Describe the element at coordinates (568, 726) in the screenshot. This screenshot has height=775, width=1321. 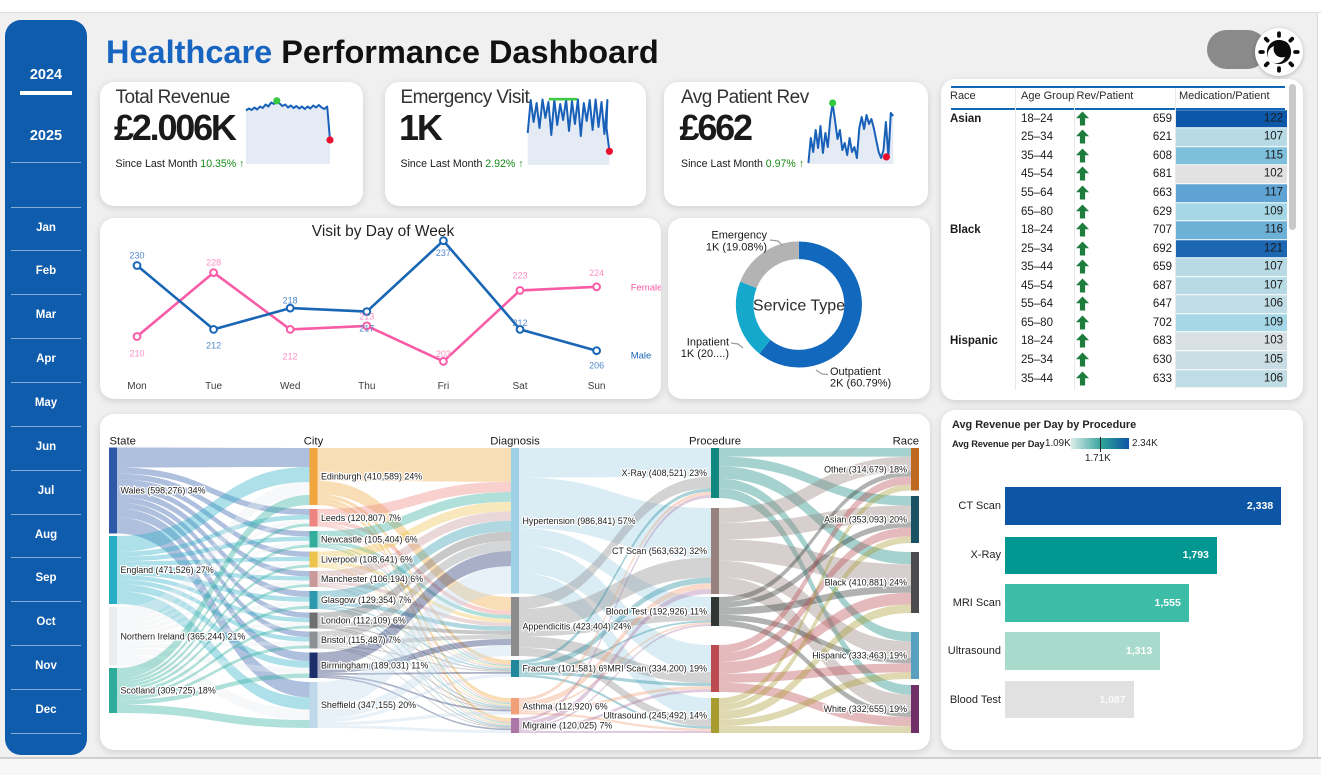
I see `svg-text: Migraine (120,025) 7%` at that location.